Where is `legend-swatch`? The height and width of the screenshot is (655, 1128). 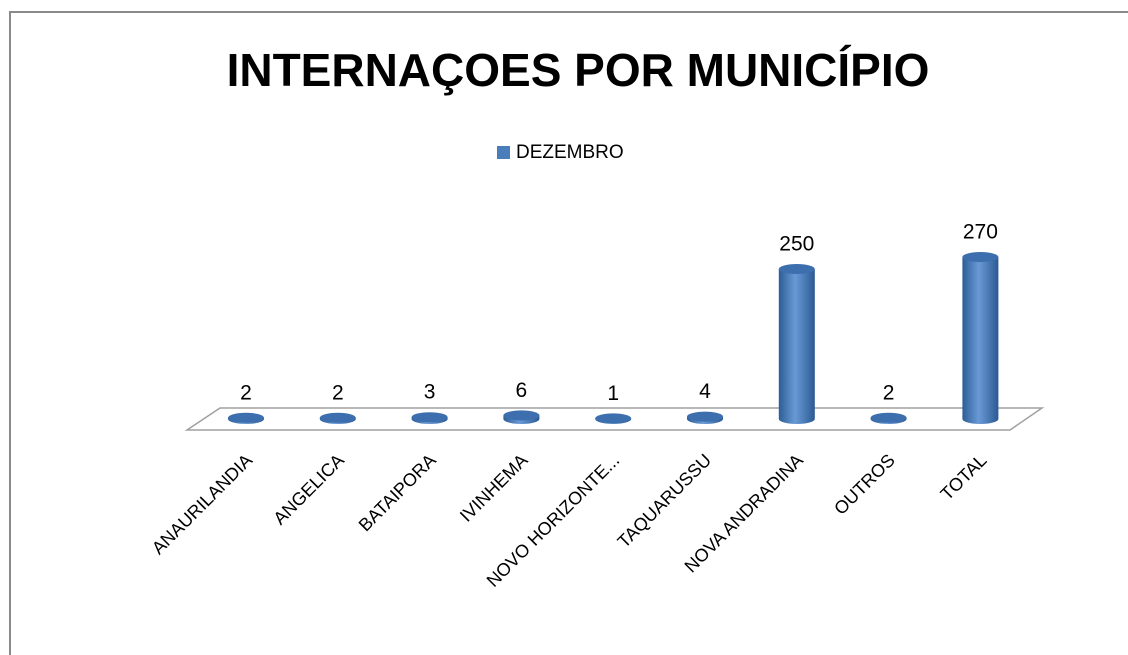 legend-swatch is located at coordinates (503, 152).